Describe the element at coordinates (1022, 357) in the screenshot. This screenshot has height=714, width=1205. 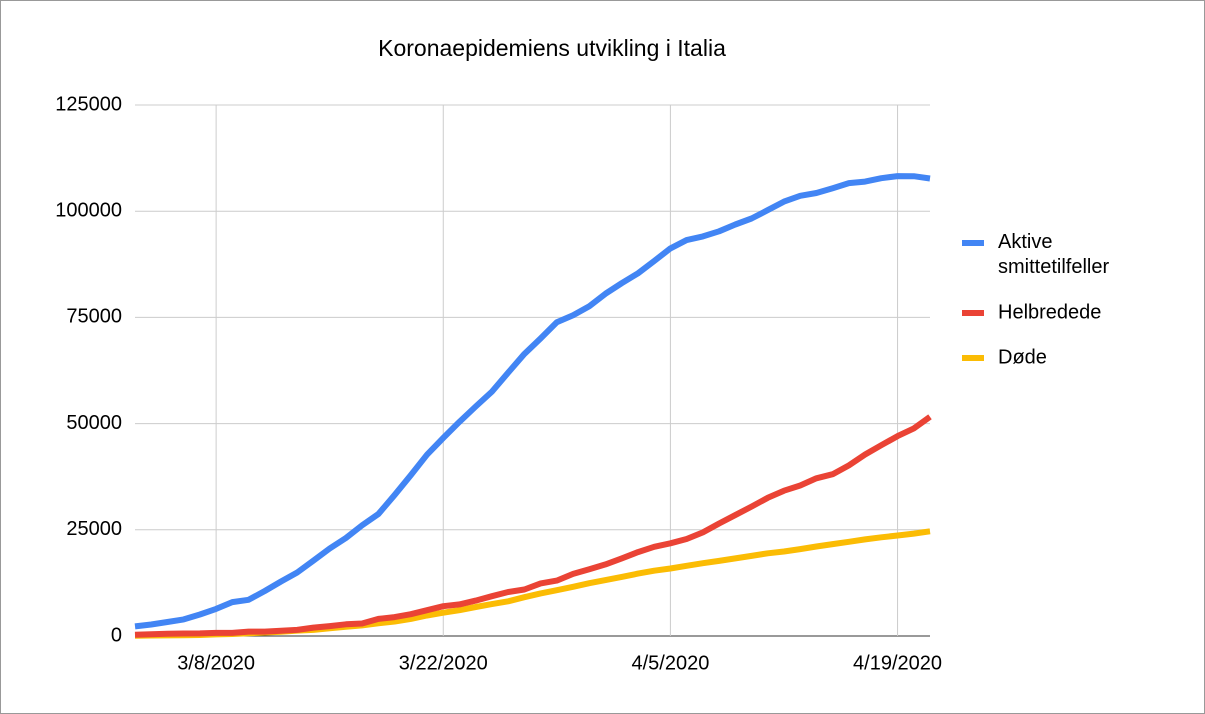
I see `legend-label: Døde` at that location.